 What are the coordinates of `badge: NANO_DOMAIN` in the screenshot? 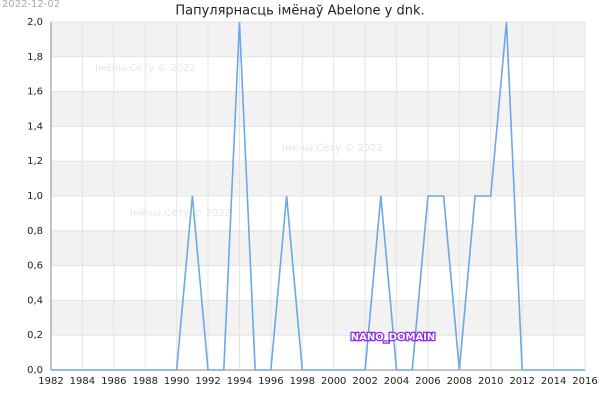 It's located at (393, 337).